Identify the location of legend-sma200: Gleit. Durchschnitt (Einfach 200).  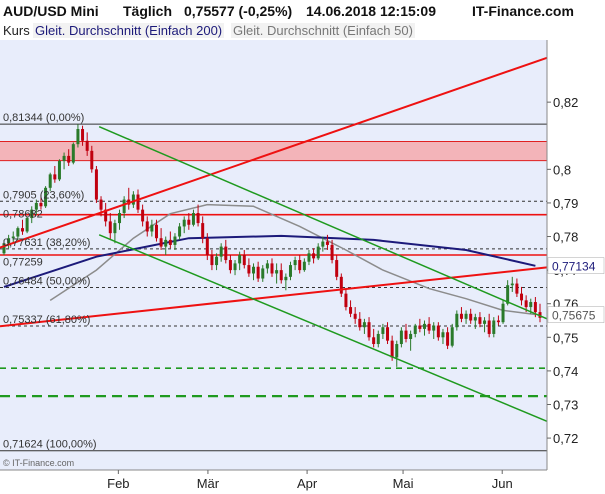
(129, 30).